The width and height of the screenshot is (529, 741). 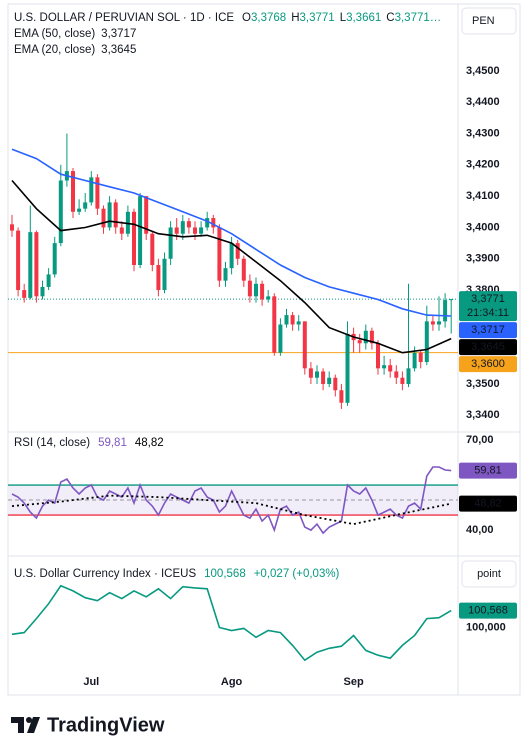 What do you see at coordinates (246, 18) in the screenshot?
I see `ohlc-key: O` at bounding box center [246, 18].